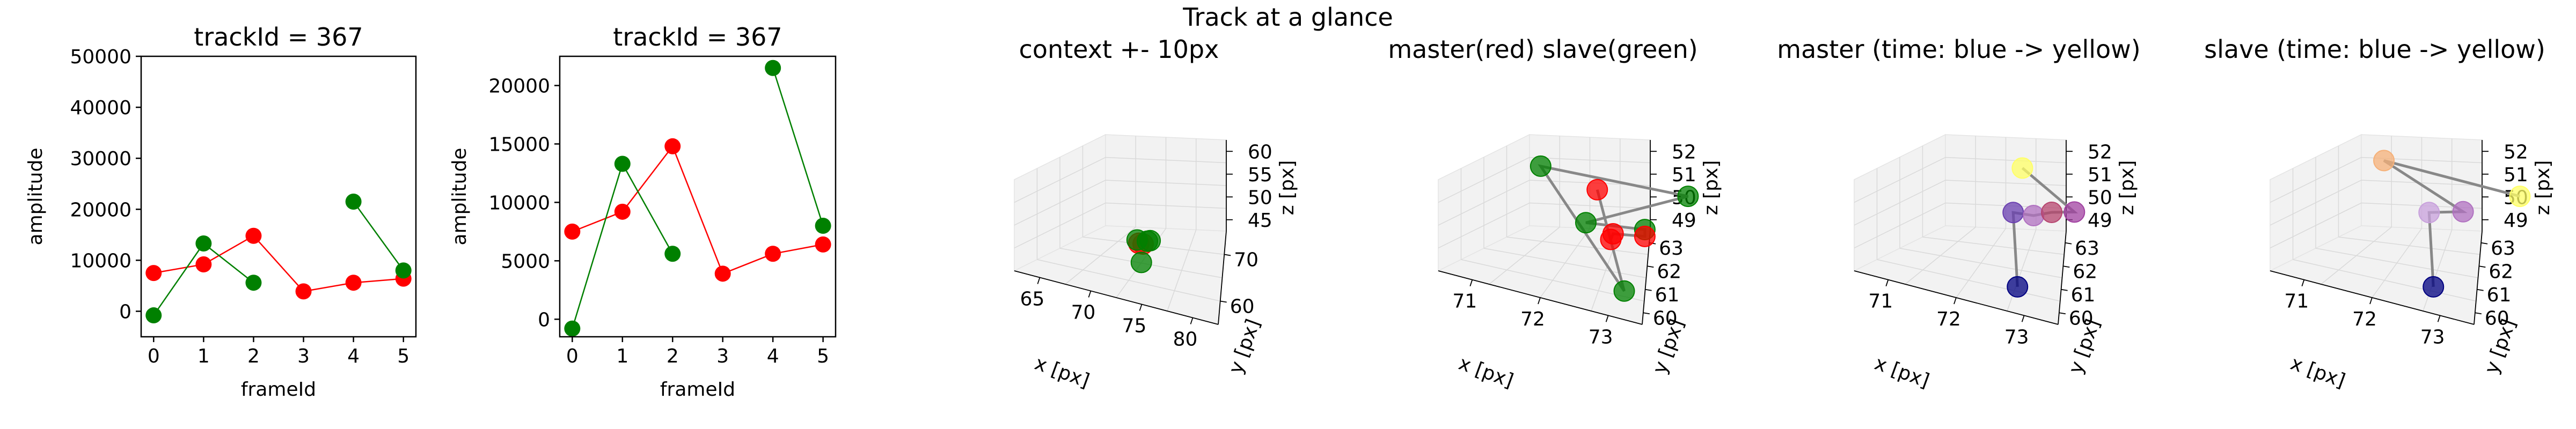 This screenshot has width=2576, height=429. Describe the element at coordinates (1246, 260) in the screenshot. I see `y-tick-label: 70` at that location.